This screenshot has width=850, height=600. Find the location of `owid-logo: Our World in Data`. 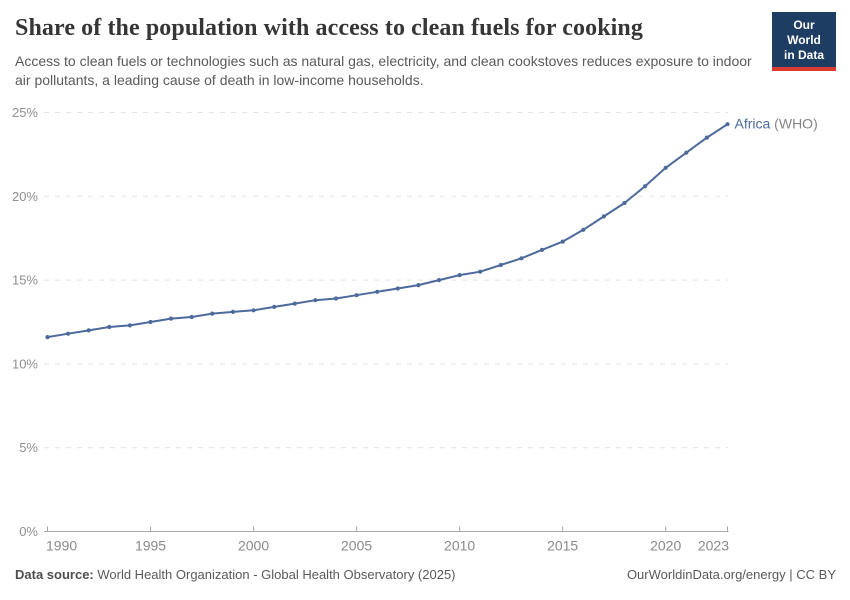

owid-logo: Our World in Data is located at coordinates (804, 41).